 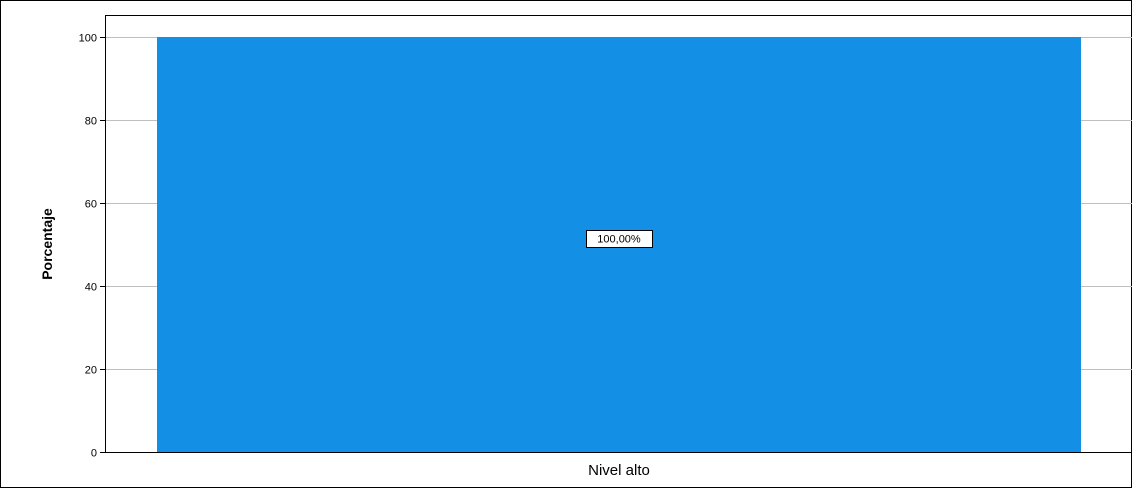 I want to click on y-tick-label: 80, so click(x=91, y=122).